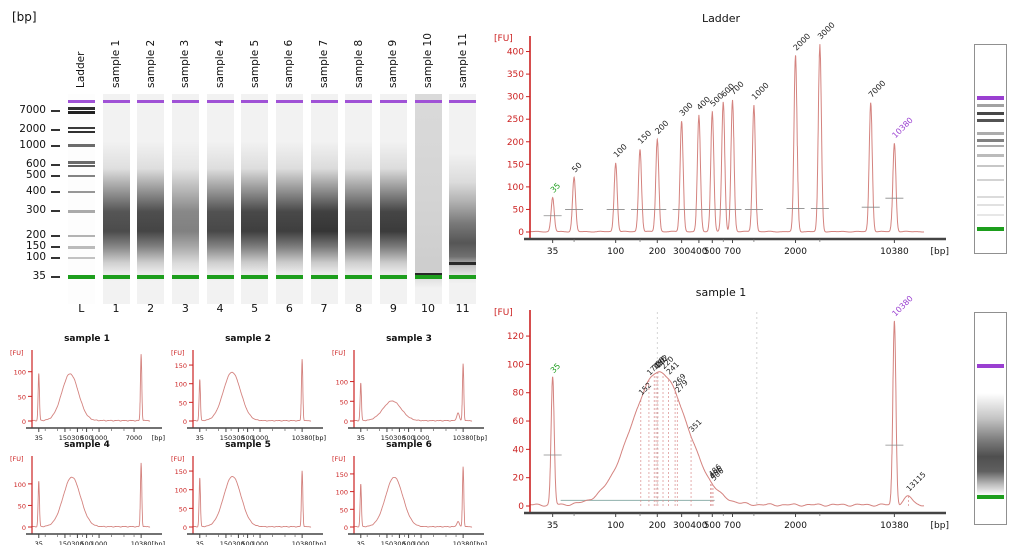 The width and height of the screenshot is (1024, 545). What do you see at coordinates (185, 63) in the screenshot?
I see `lane-header-sample-3: sample 3` at bounding box center [185, 63].